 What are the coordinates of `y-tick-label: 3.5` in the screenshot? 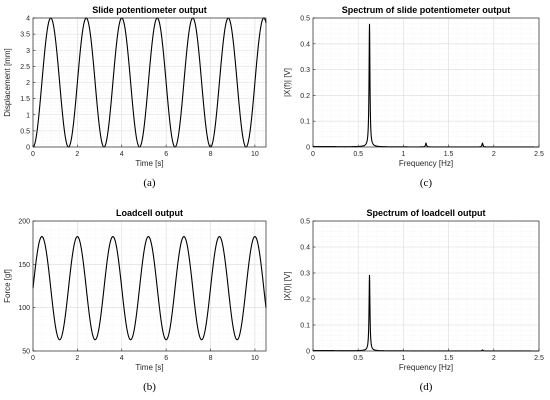 It's located at (25, 35).